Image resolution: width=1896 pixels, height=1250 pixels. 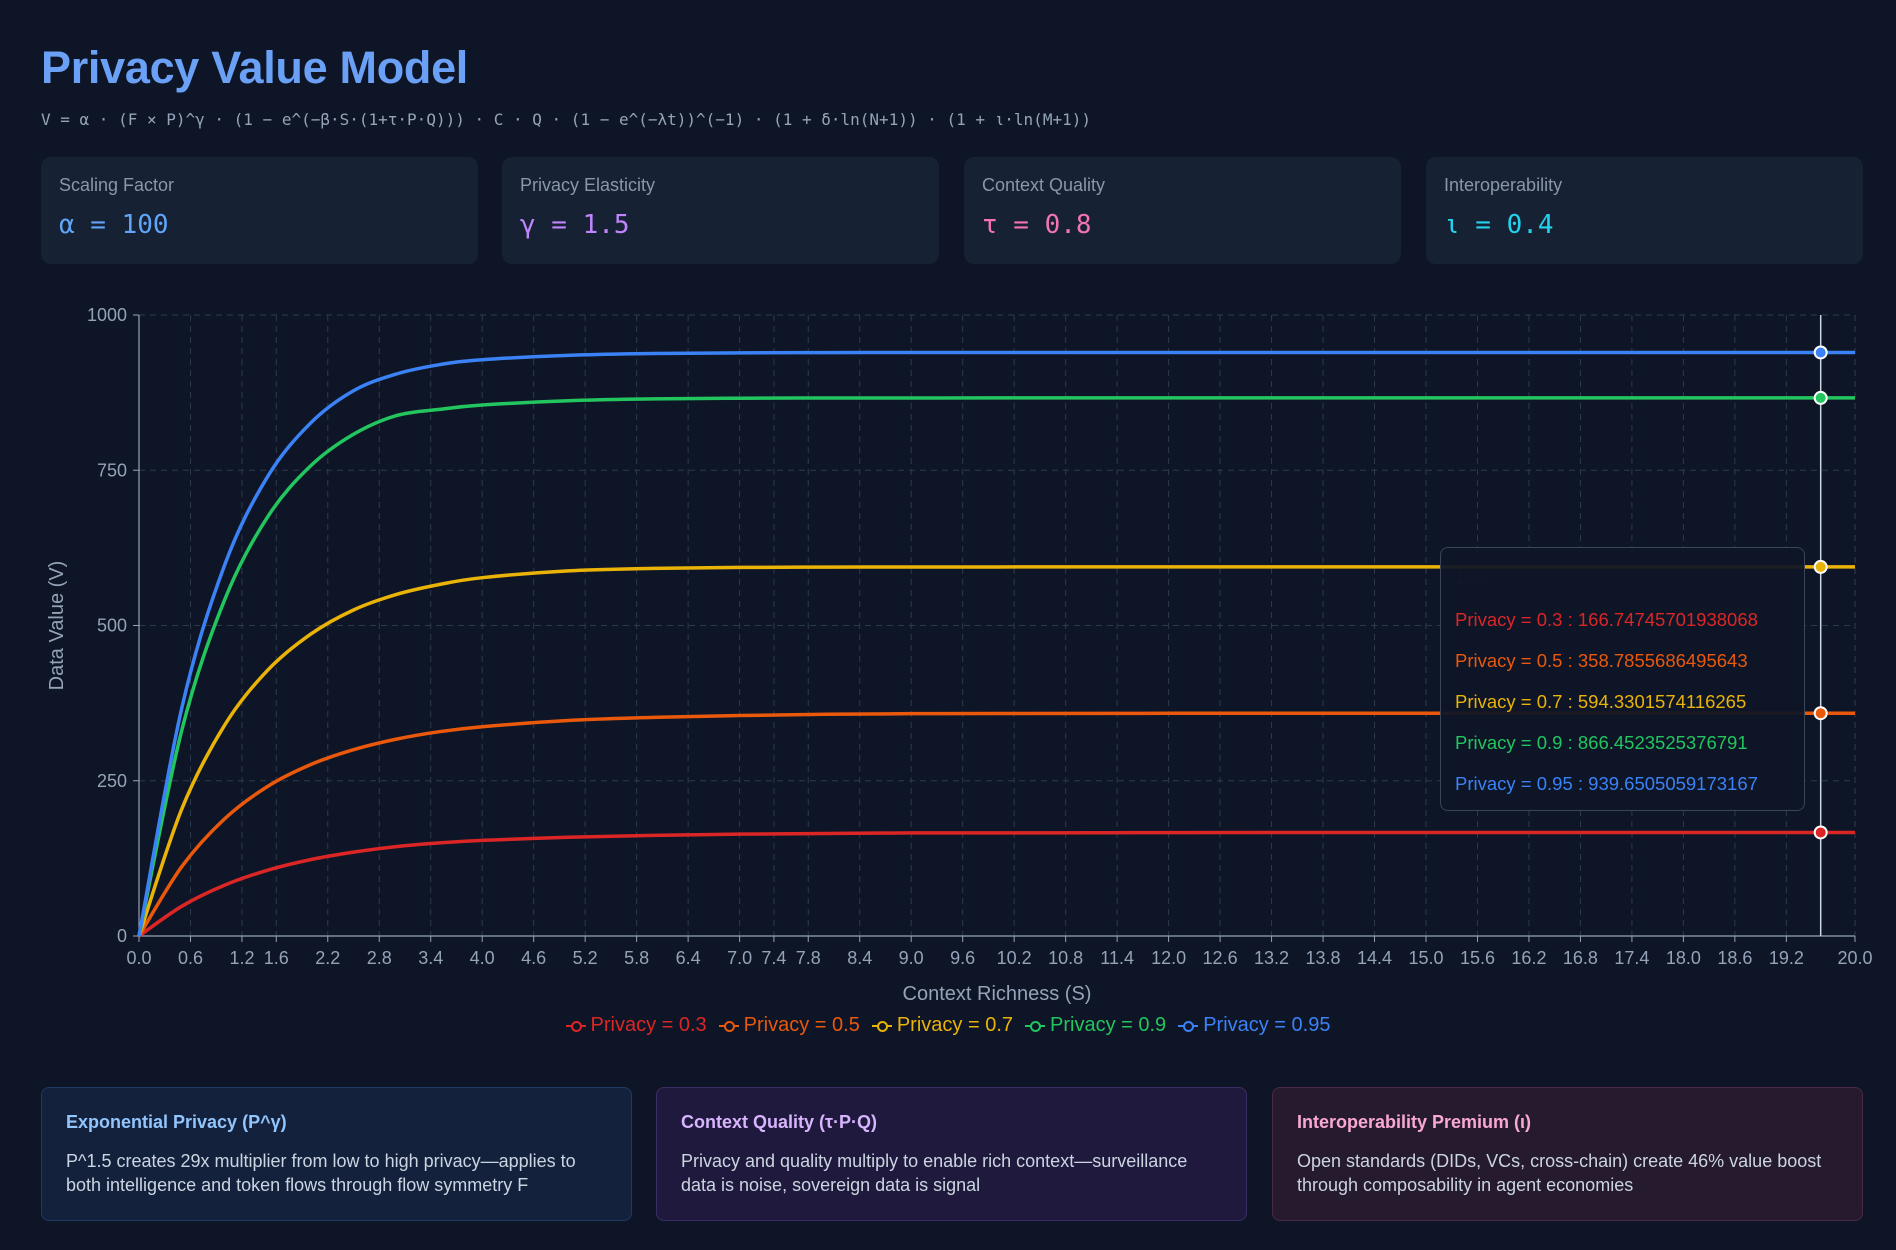 What do you see at coordinates (112, 626) in the screenshot?
I see `y-tick-label: 500` at bounding box center [112, 626].